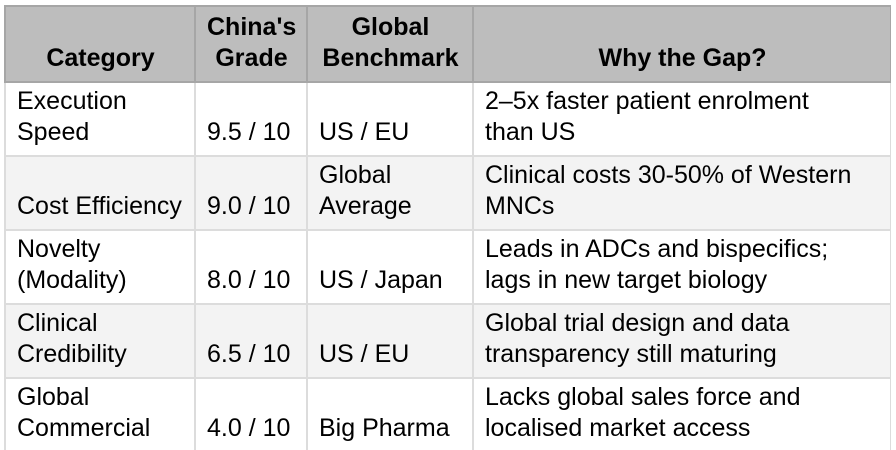 This screenshot has width=896, height=450. Describe the element at coordinates (251, 341) in the screenshot. I see `cell-grade: 6.5 / 10` at that location.